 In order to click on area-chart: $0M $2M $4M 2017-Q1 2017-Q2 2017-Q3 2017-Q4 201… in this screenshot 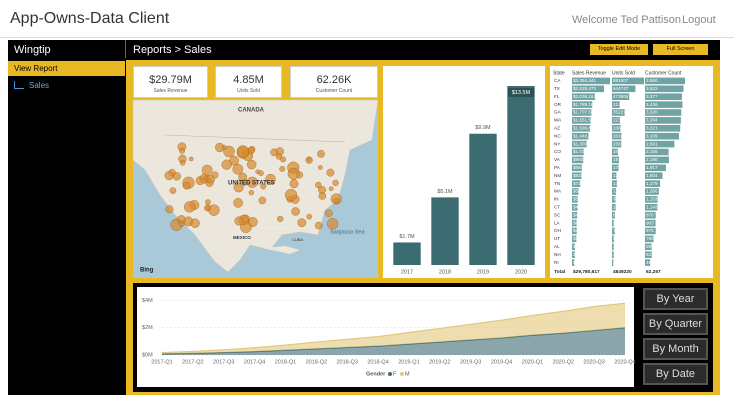, I will do `click(389, 338)`.